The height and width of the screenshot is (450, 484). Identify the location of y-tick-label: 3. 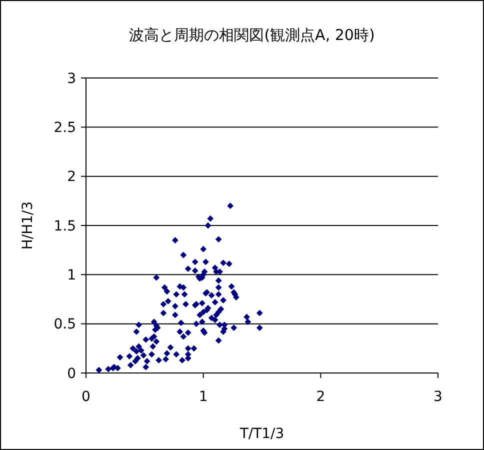
(71, 78).